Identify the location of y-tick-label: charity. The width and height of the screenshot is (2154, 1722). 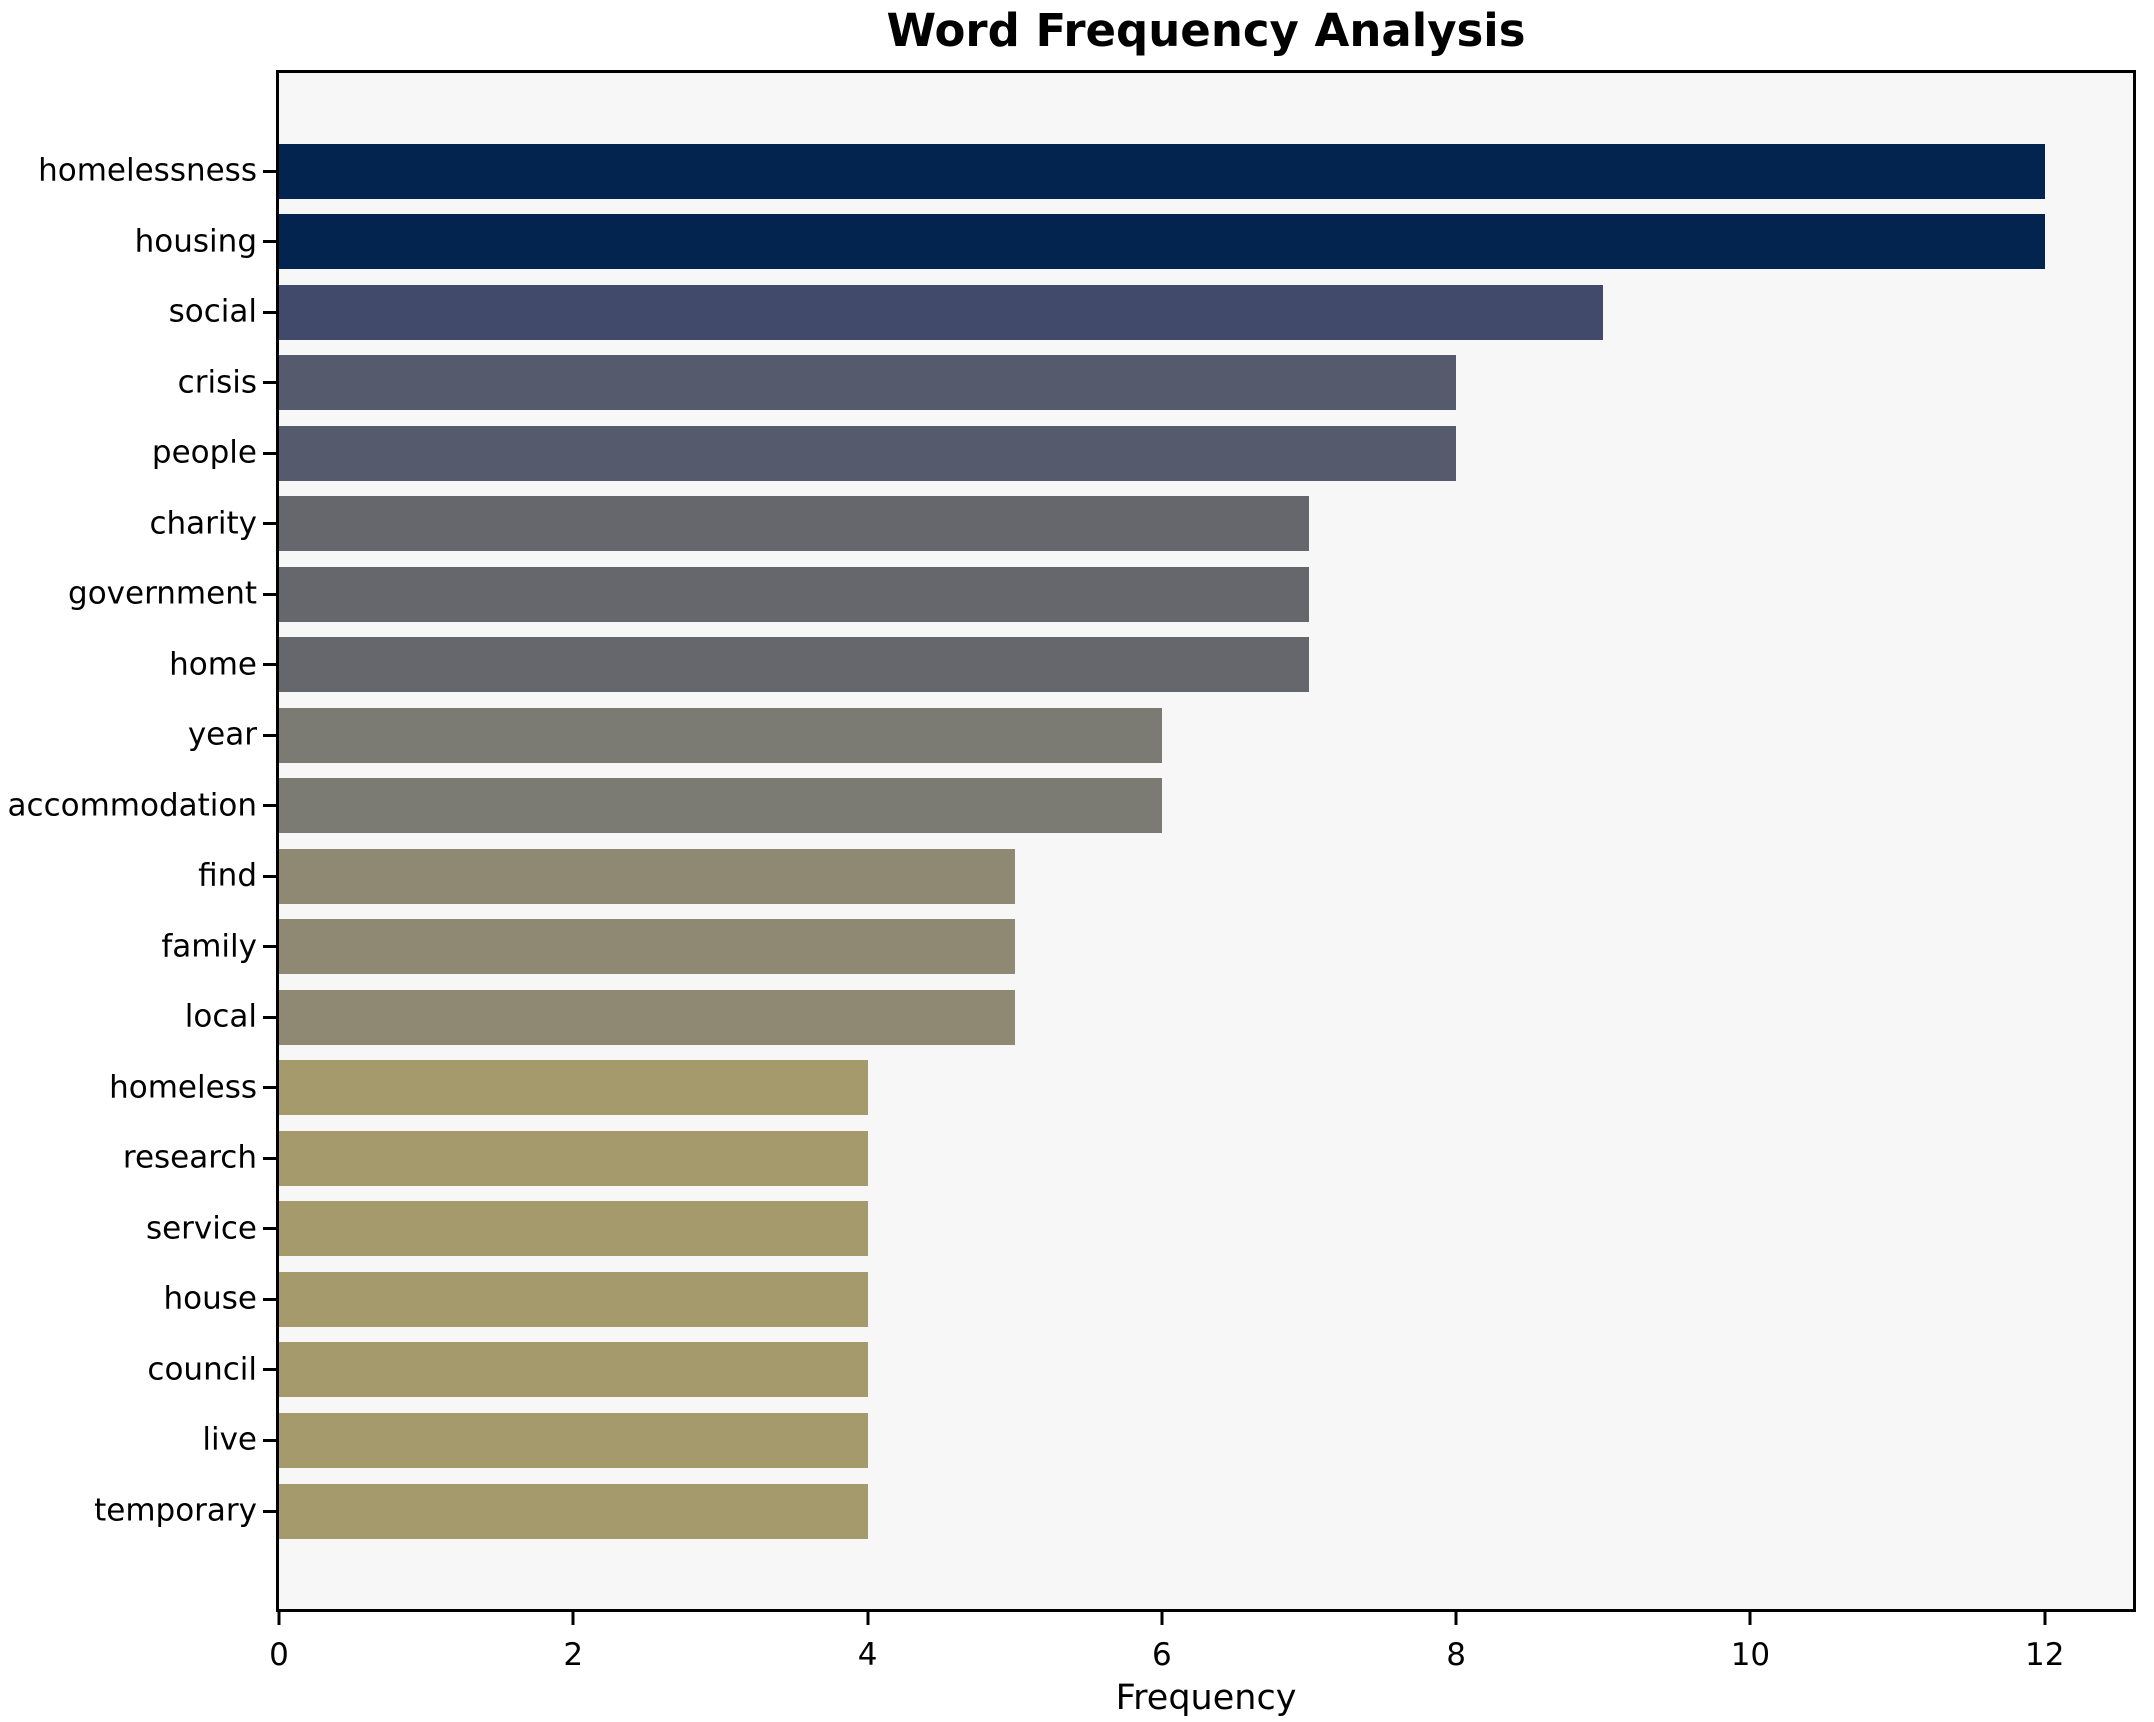
(203, 523).